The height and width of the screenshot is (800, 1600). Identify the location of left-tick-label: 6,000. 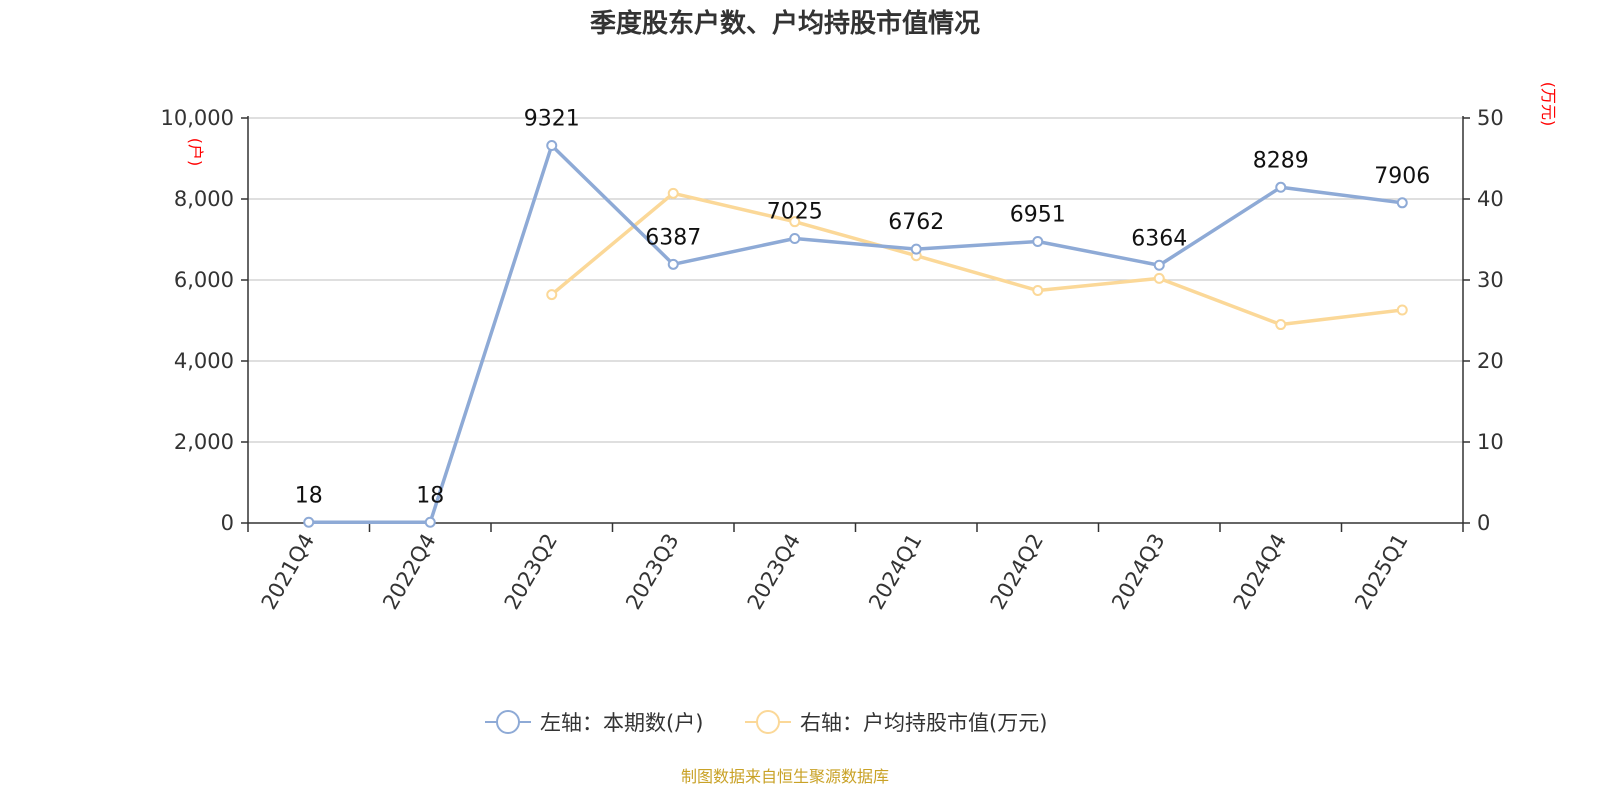
(204, 280).